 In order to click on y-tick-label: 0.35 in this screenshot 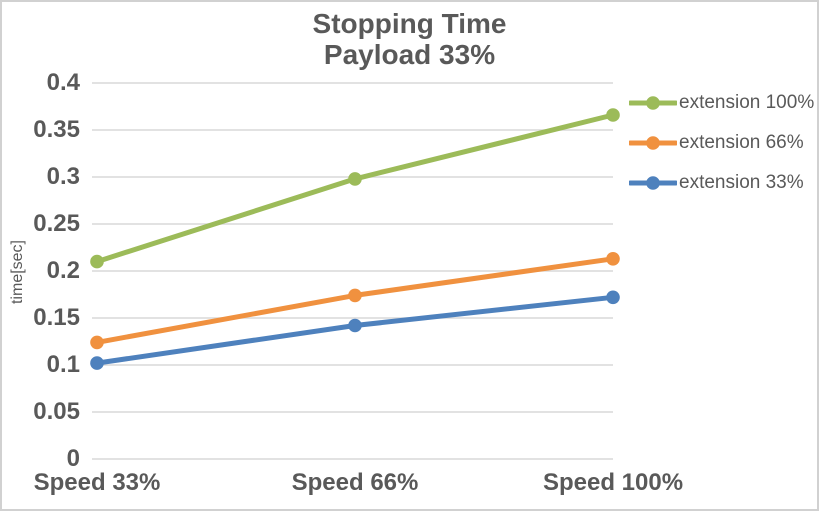, I will do `click(56, 129)`.